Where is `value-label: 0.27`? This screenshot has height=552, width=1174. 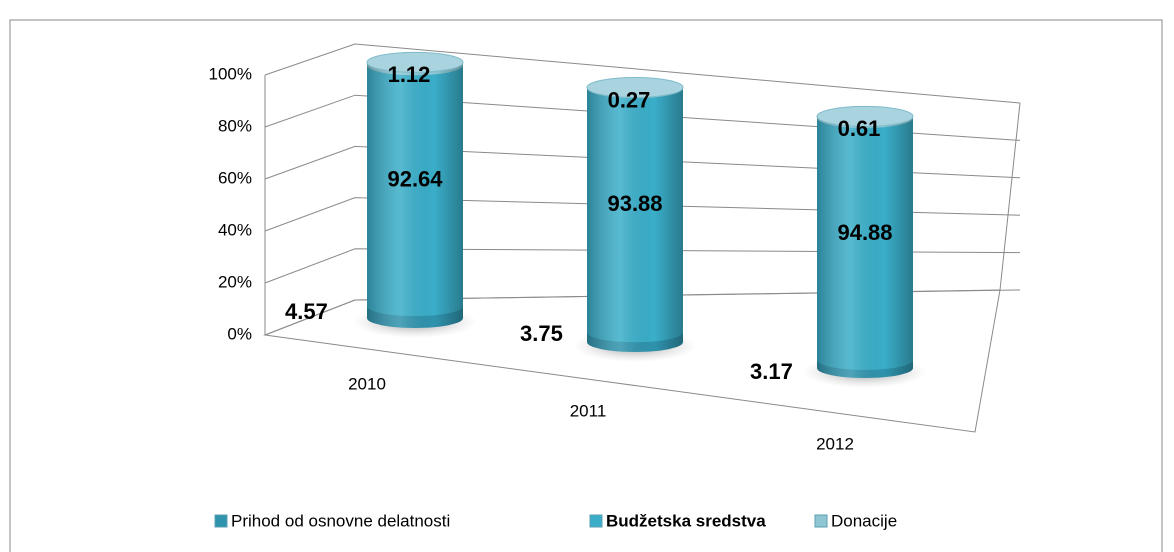
value-label: 0.27 is located at coordinates (629, 99).